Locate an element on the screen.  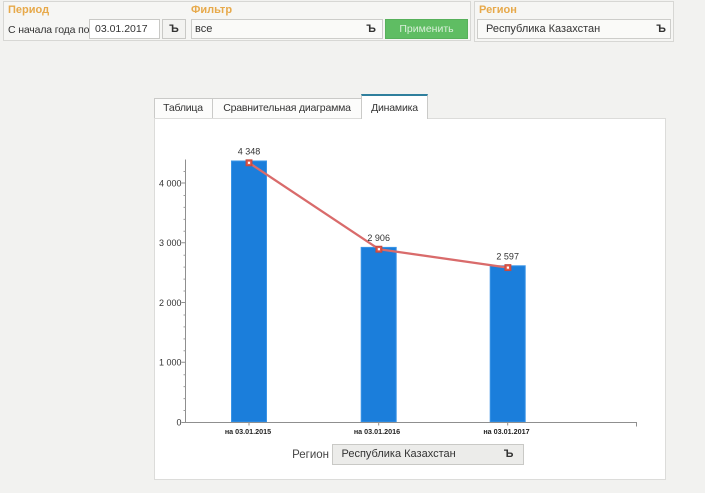
svg-text: 2 597 is located at coordinates (507, 257).